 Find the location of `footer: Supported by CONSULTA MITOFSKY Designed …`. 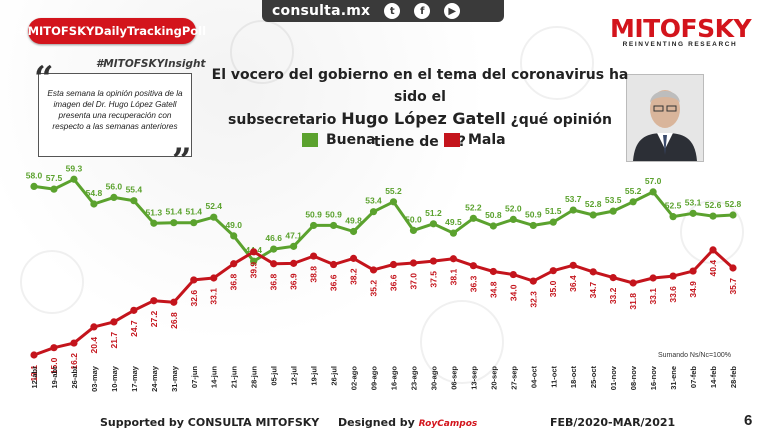

footer: Supported by CONSULTA MITOFSKY Designed … is located at coordinates (384, 423).